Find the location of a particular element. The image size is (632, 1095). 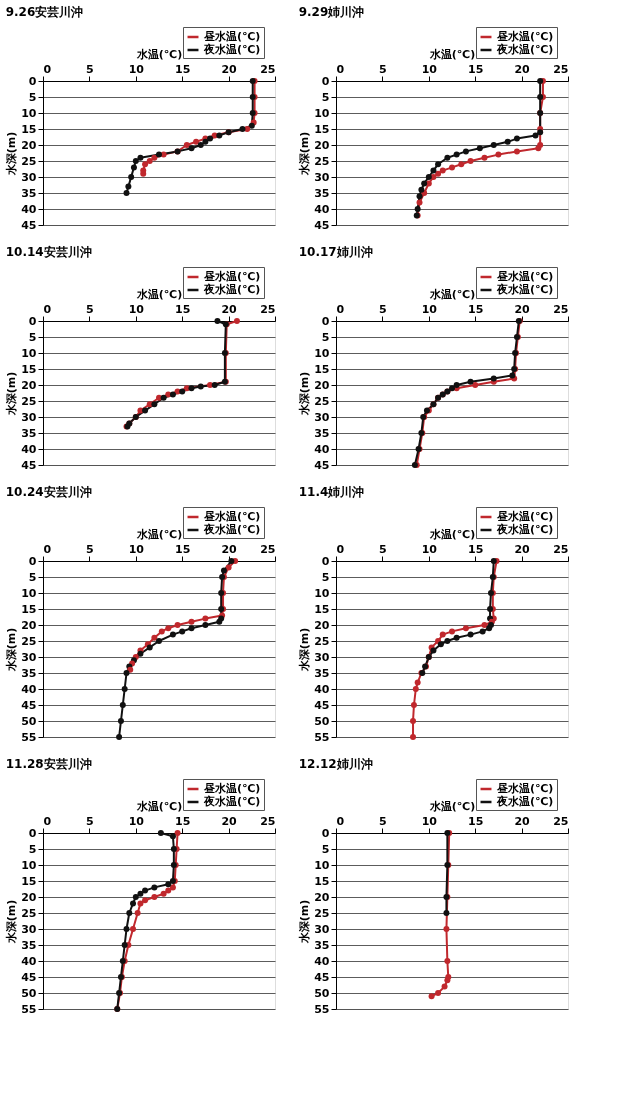

chart-title: 9.29姉川沖 is located at coordinates (331, 11).